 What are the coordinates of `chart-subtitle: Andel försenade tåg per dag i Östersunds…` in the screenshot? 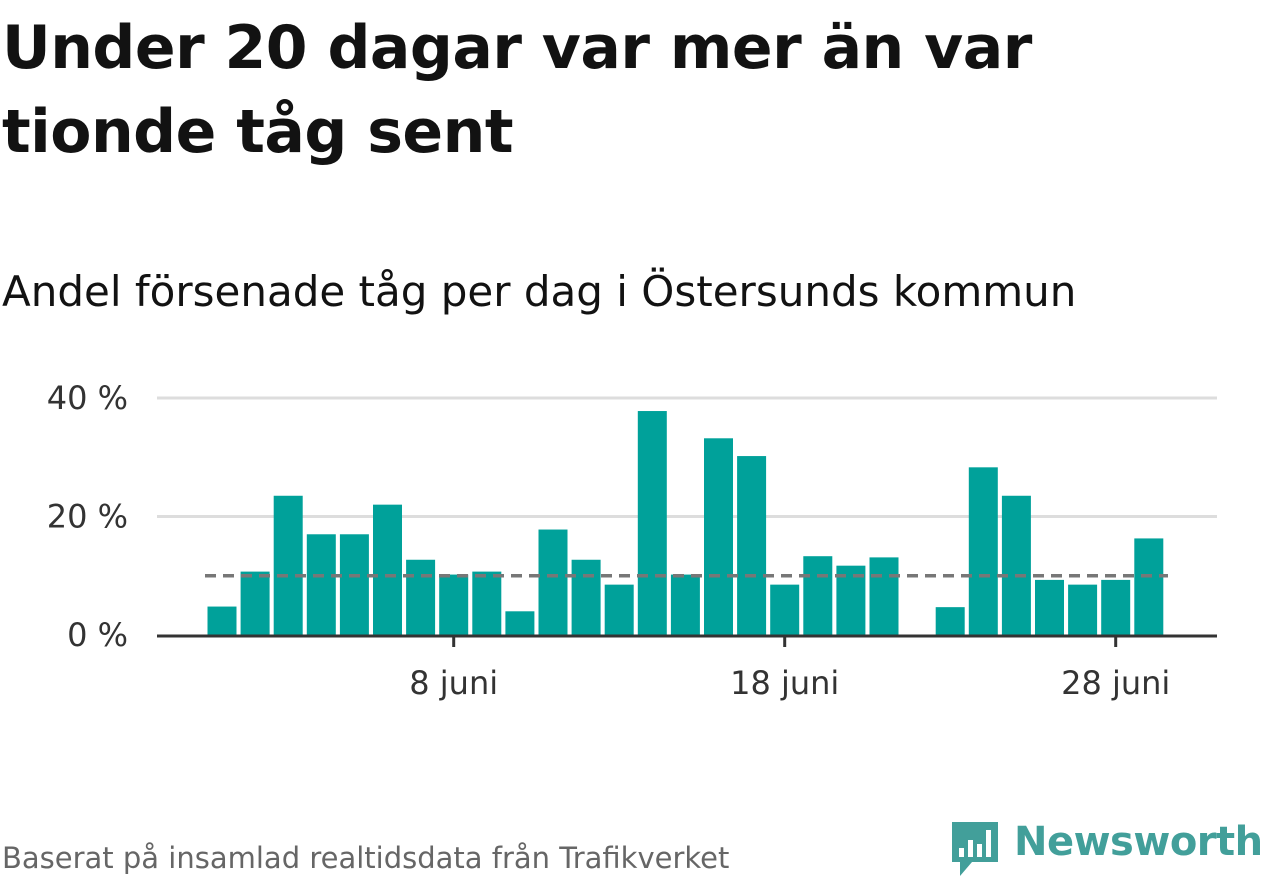 It's located at (539, 291).